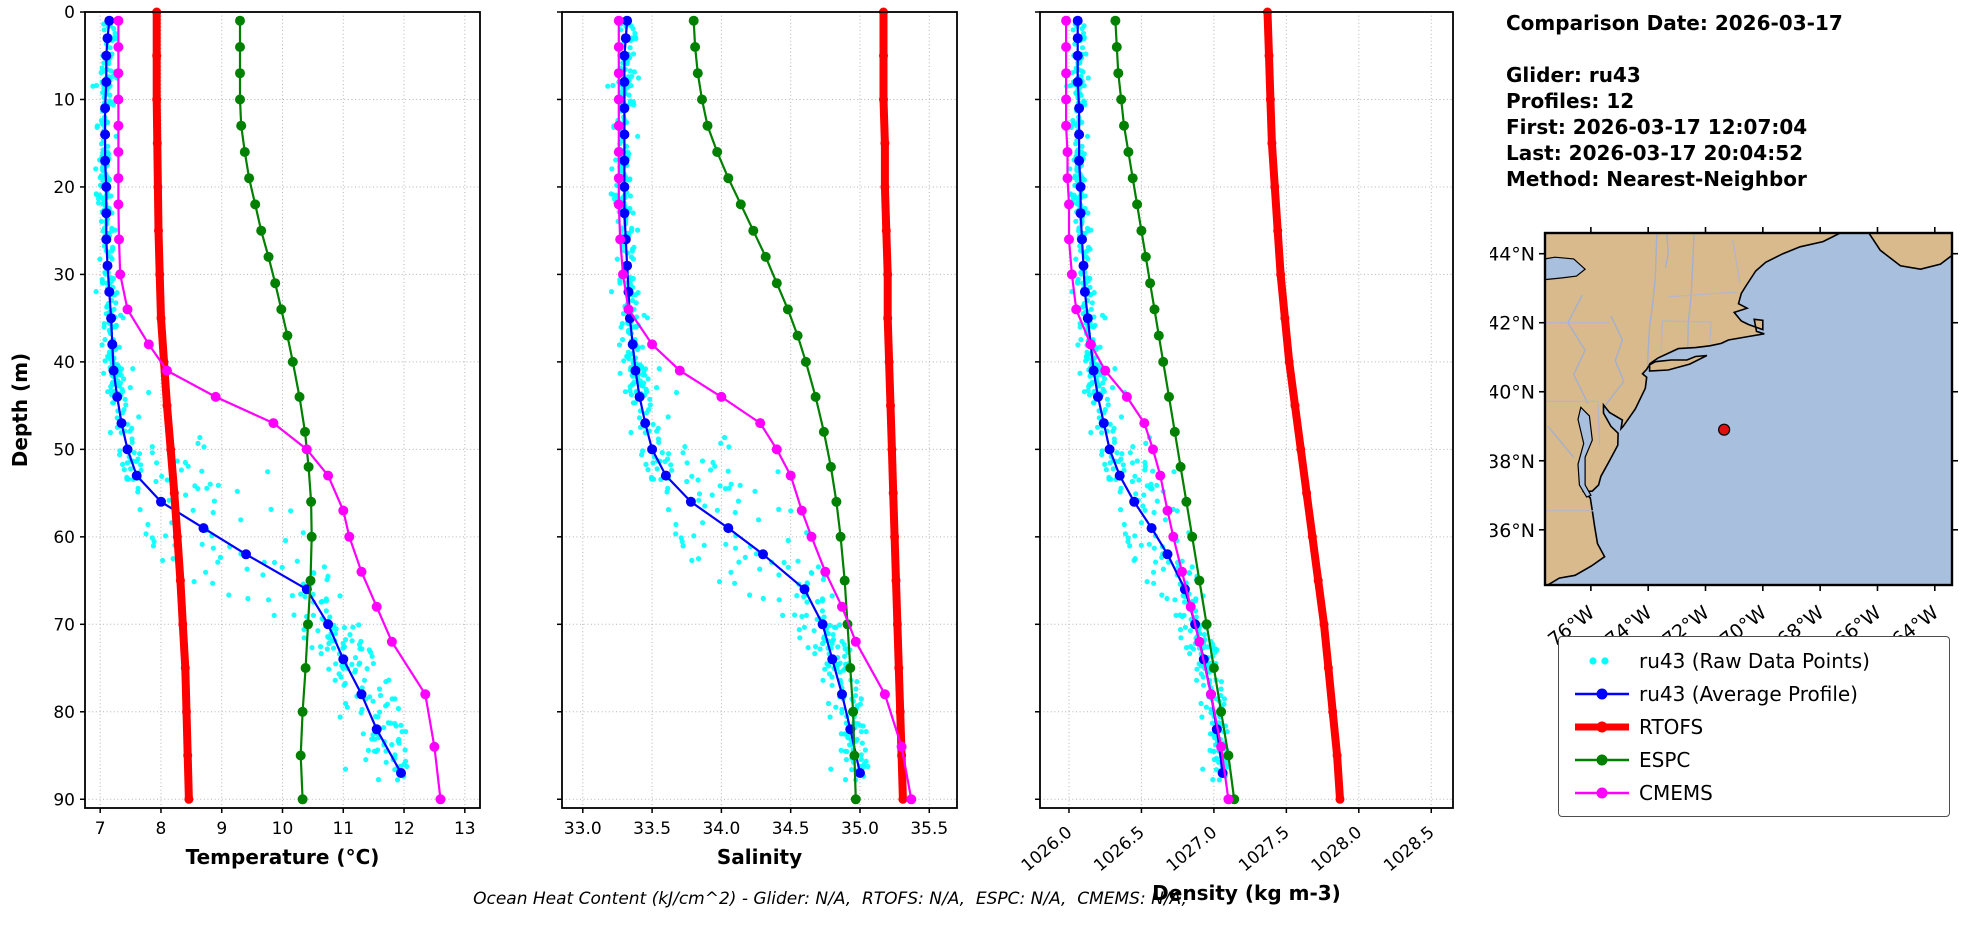  Describe the element at coordinates (173, 405) in the screenshot. I see `series-rtofs-temperature` at that location.